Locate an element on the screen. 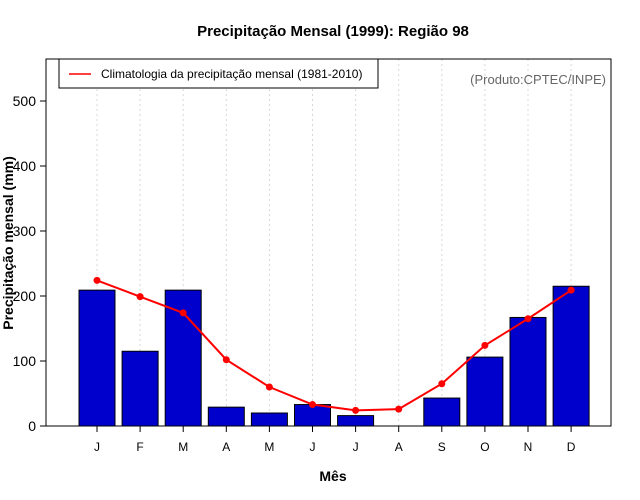  x-axis-label: Mês is located at coordinates (332, 476).